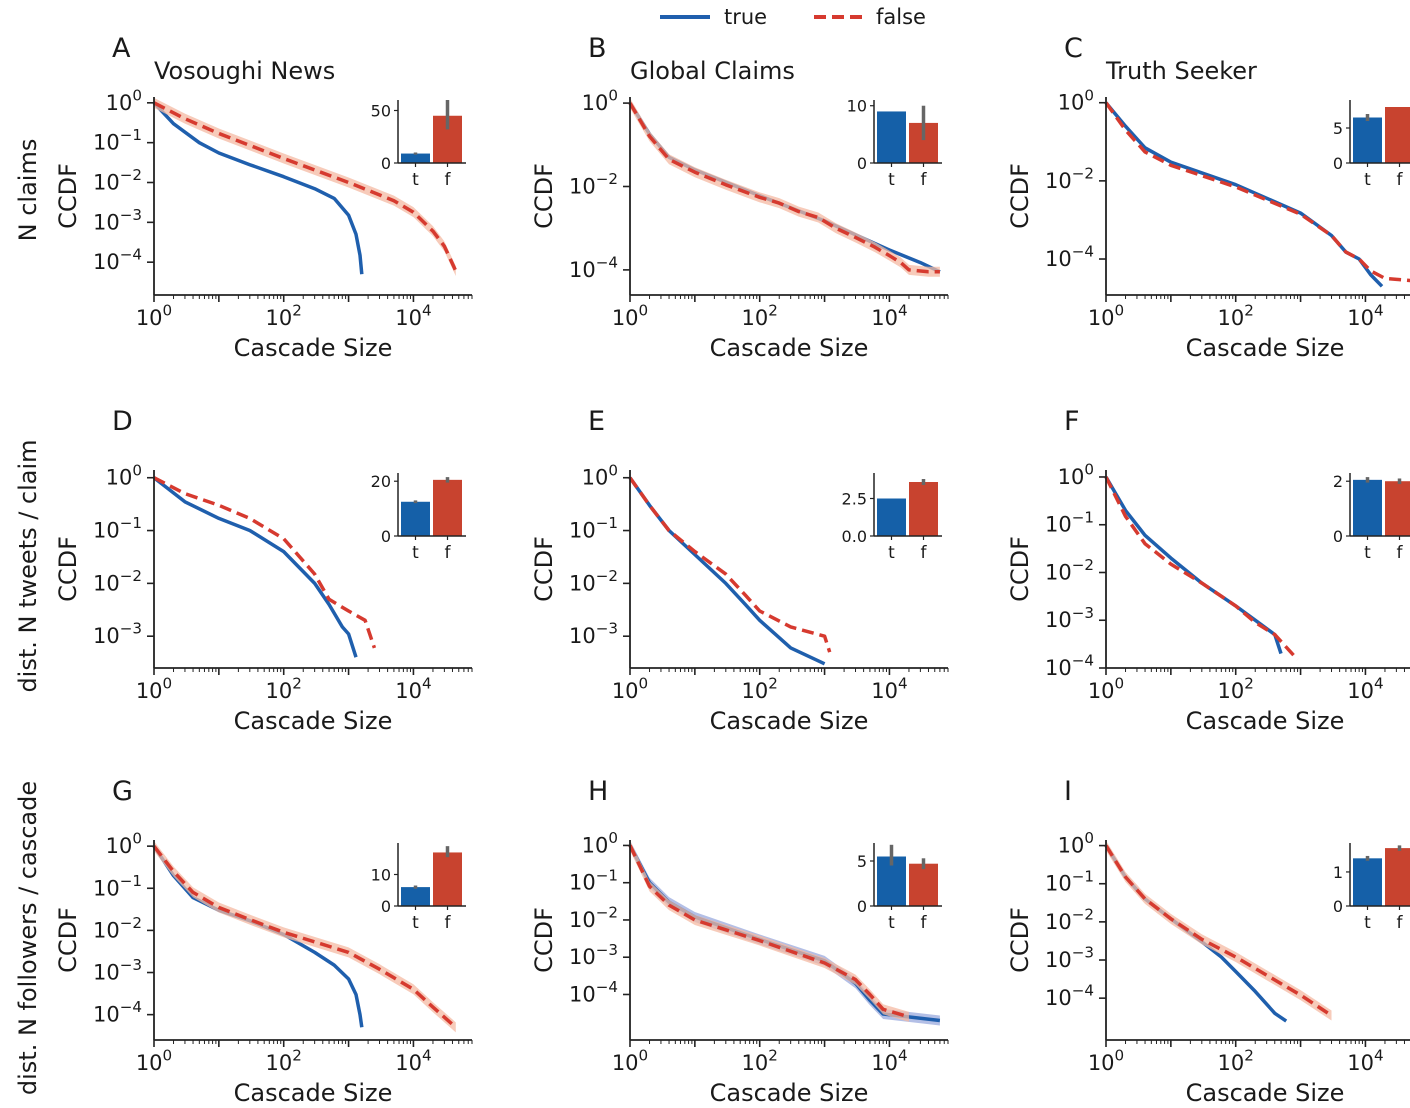  What do you see at coordinates (121, 48) in the screenshot?
I see `panel-letter: A` at bounding box center [121, 48].